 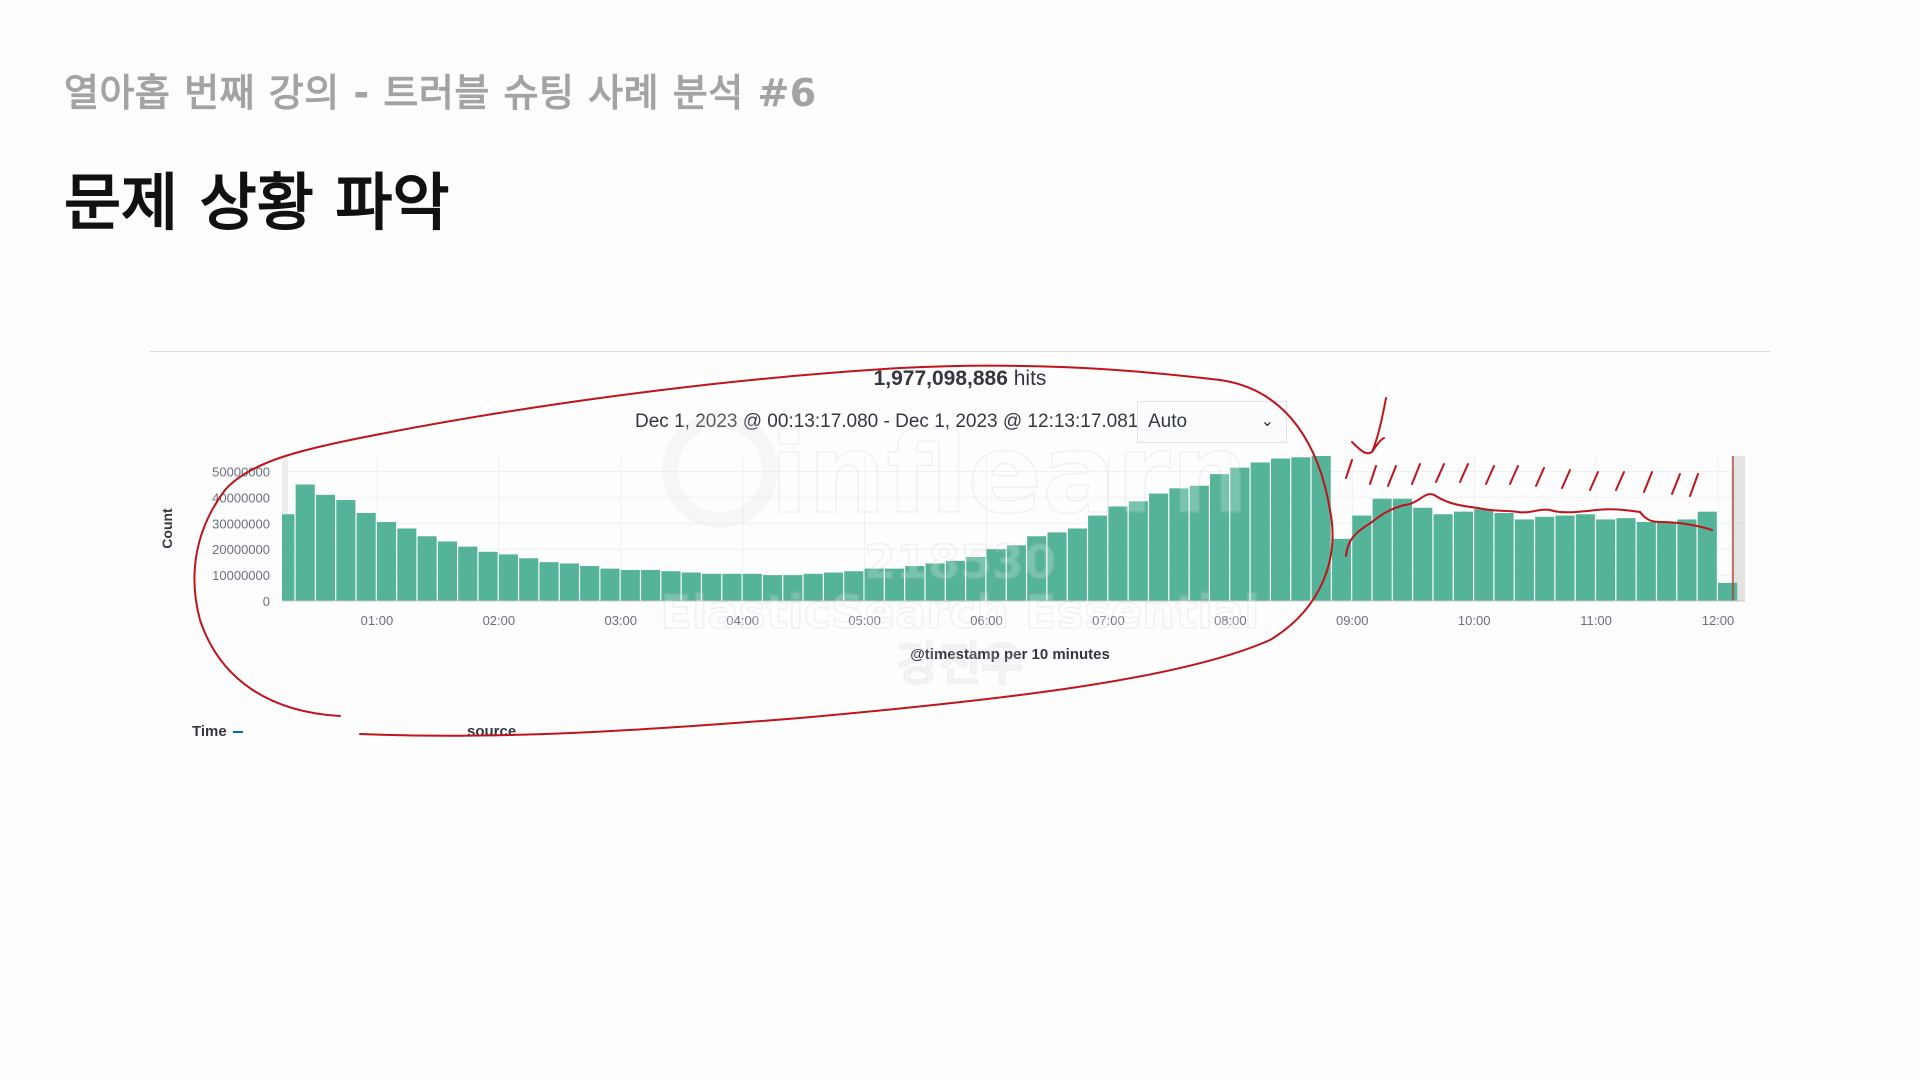 What do you see at coordinates (1108, 620) in the screenshot?
I see `x-tick-label: 07:00` at bounding box center [1108, 620].